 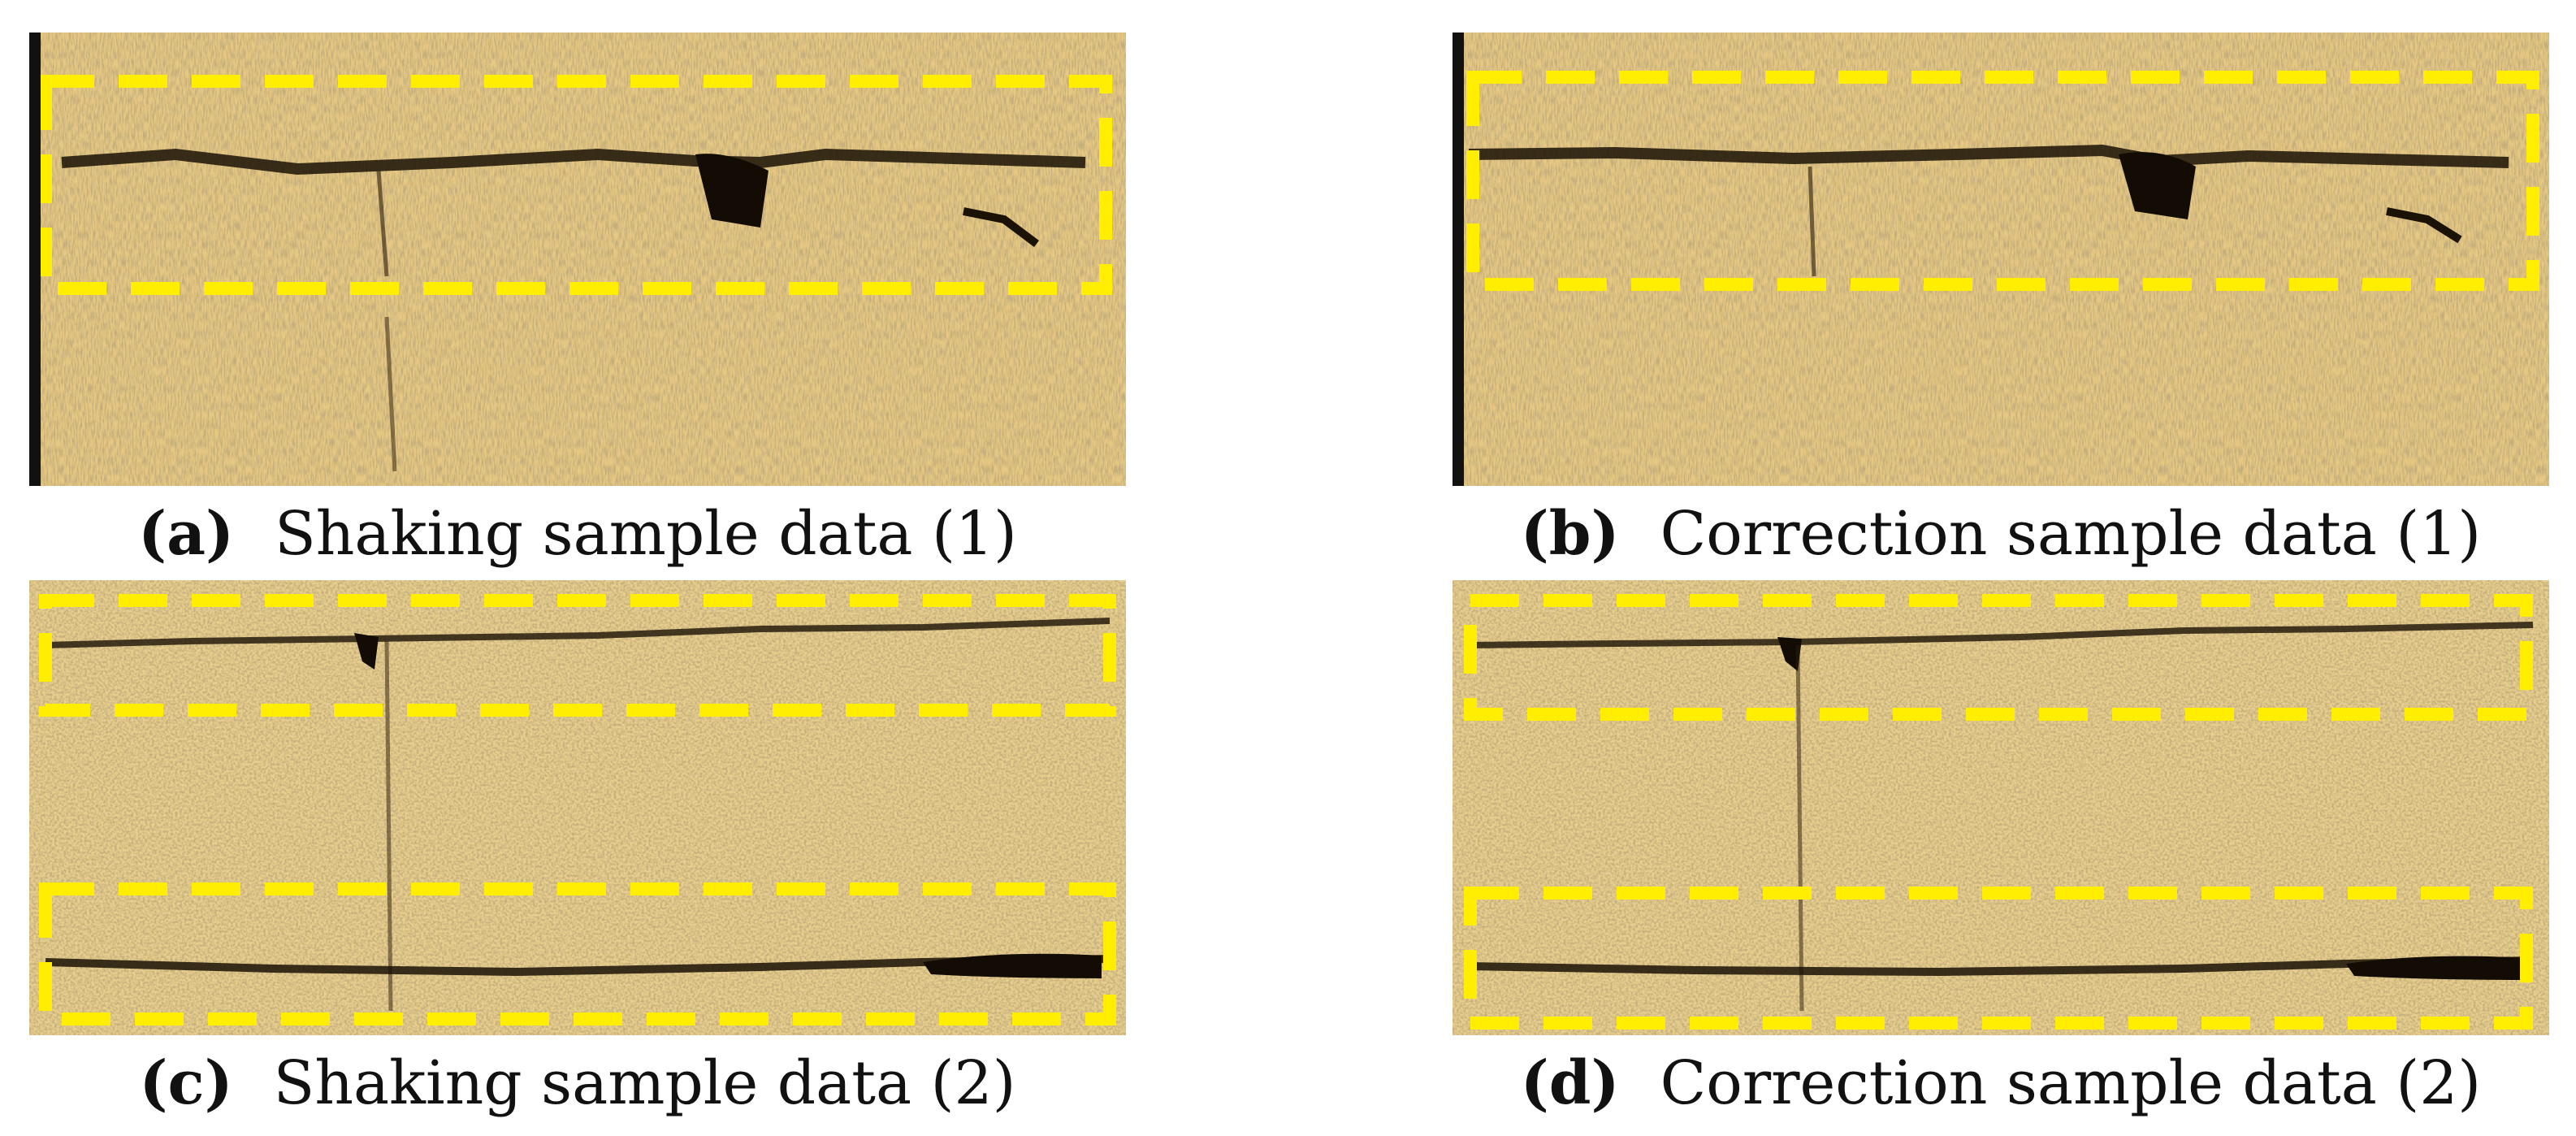 I want to click on caption-d: (d) Correction sample data (2), so click(x=2001, y=1083).